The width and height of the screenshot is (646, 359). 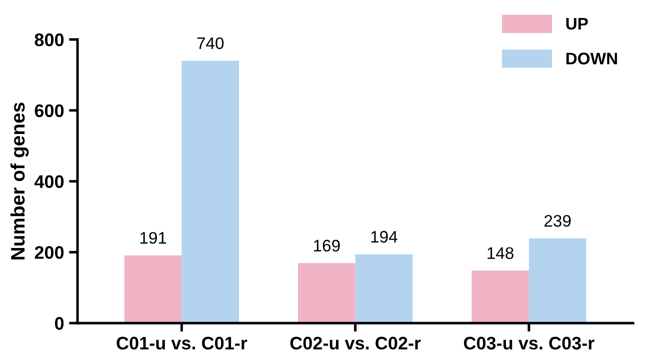 I want to click on legend-label: UP, so click(x=577, y=24).